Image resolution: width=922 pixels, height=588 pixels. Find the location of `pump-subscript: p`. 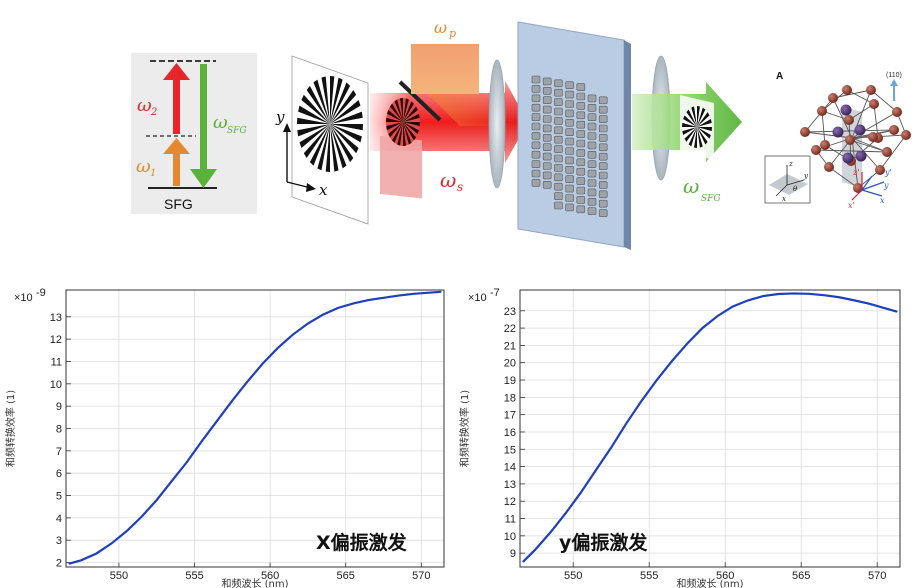

pump-subscript: p is located at coordinates (452, 33).